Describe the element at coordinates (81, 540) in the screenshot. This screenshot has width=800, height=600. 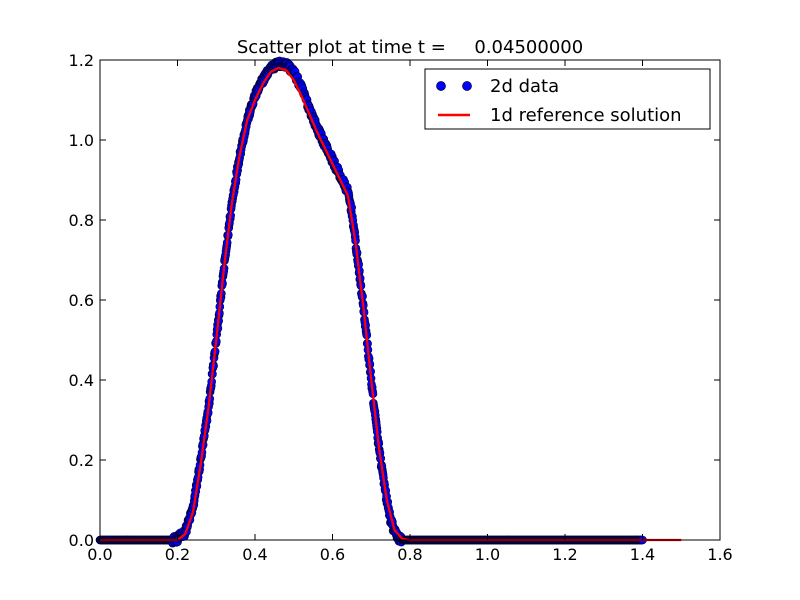
I see `y-tick-label: 0.0` at that location.